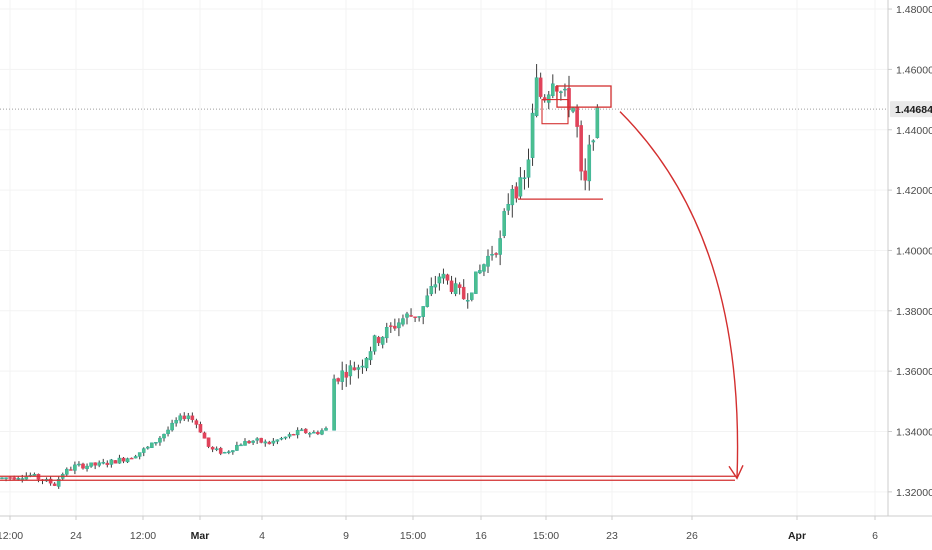 The image size is (932, 550). Describe the element at coordinates (200, 536) in the screenshot. I see `x-tick-label: Mar` at that location.